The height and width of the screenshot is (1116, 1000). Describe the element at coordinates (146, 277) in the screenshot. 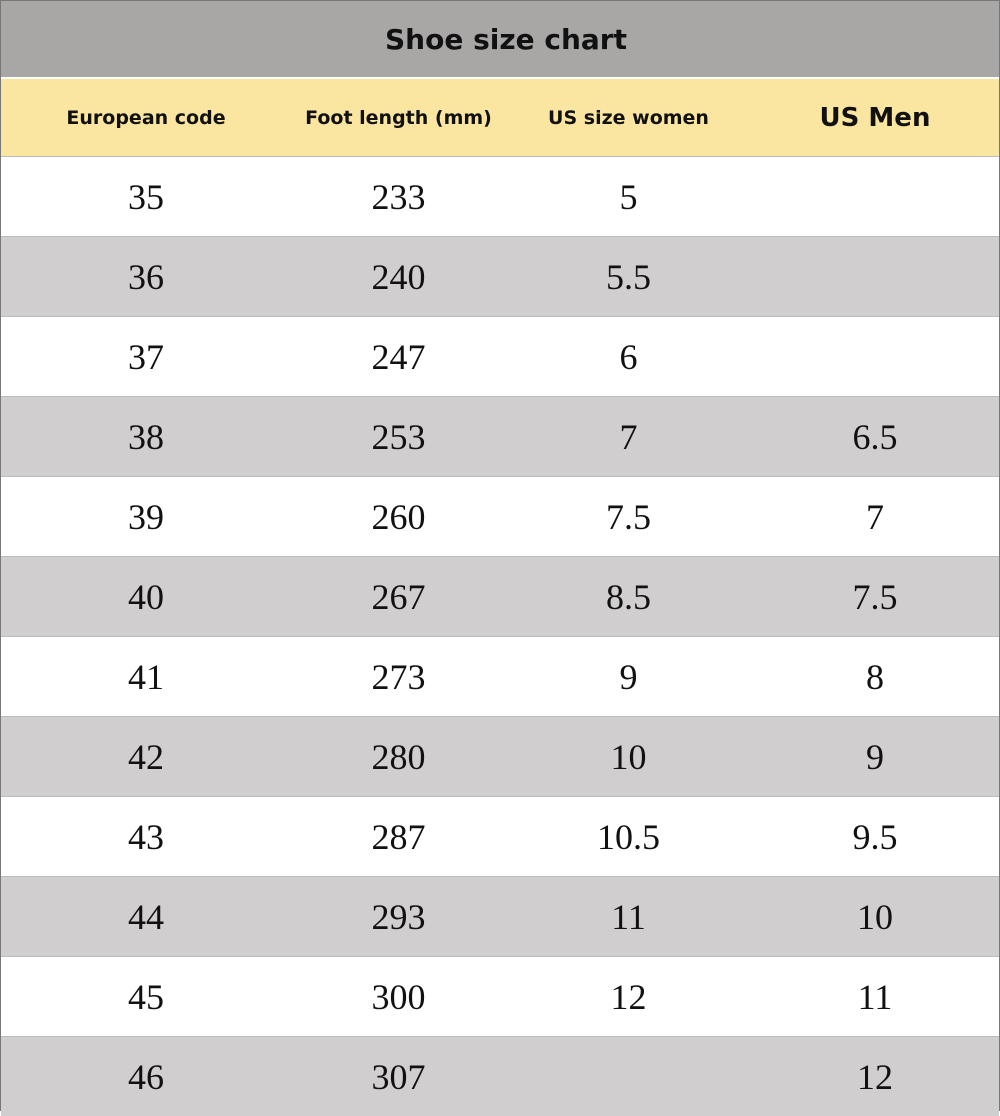

I see `table-cell: 36` at that location.